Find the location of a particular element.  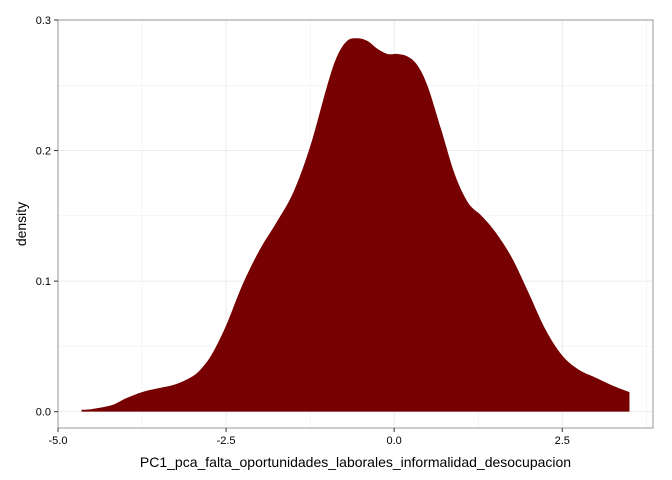

y-tick-label: 0.0 is located at coordinates (43, 413).